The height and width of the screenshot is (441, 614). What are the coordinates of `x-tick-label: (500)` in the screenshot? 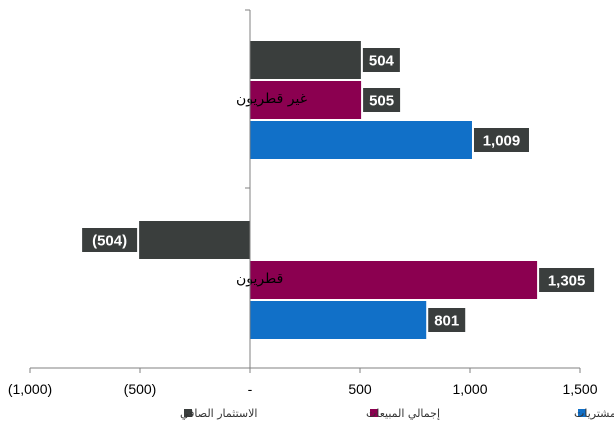 It's located at (140, 389).